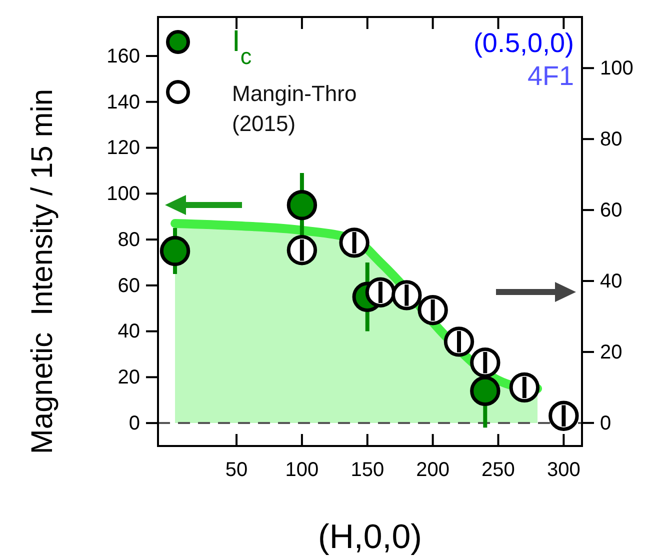 Image resolution: width=661 pixels, height=558 pixels. Describe the element at coordinates (550, 76) in the screenshot. I see `annotation: 4F1` at that location.